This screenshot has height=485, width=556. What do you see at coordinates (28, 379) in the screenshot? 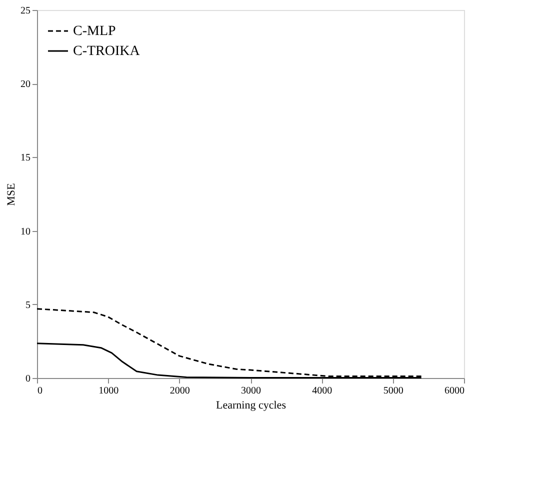
I see `y-tick-label: 0` at bounding box center [28, 379].